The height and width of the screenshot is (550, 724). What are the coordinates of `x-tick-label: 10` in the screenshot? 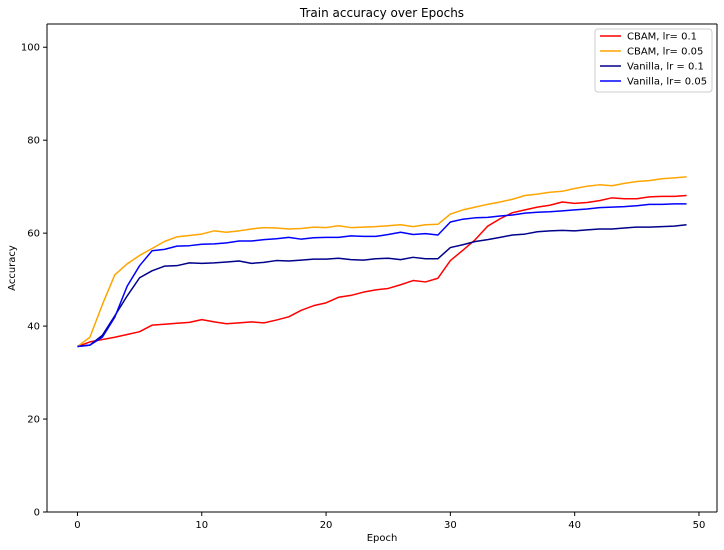 It's located at (201, 525).